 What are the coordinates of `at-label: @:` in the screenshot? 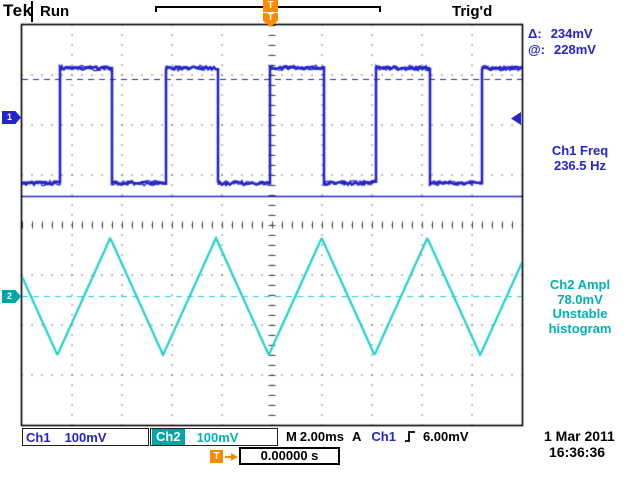 It's located at (537, 49).